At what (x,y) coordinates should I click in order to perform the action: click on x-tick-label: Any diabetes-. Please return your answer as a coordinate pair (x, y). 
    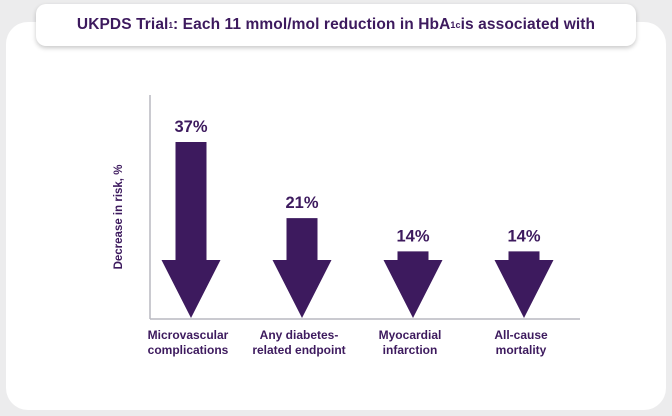
    Looking at the image, I should click on (299, 335).